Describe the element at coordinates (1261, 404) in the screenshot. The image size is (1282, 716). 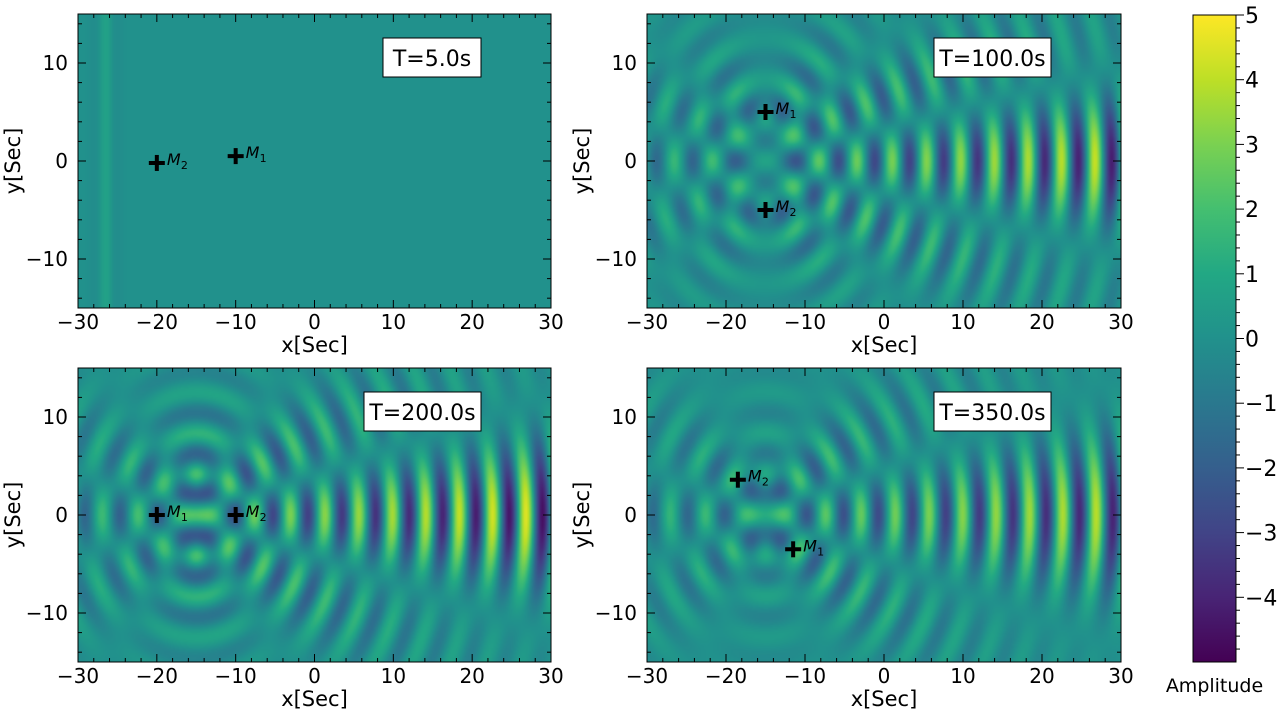
I see `colorbar-tick-label: −1` at that location.